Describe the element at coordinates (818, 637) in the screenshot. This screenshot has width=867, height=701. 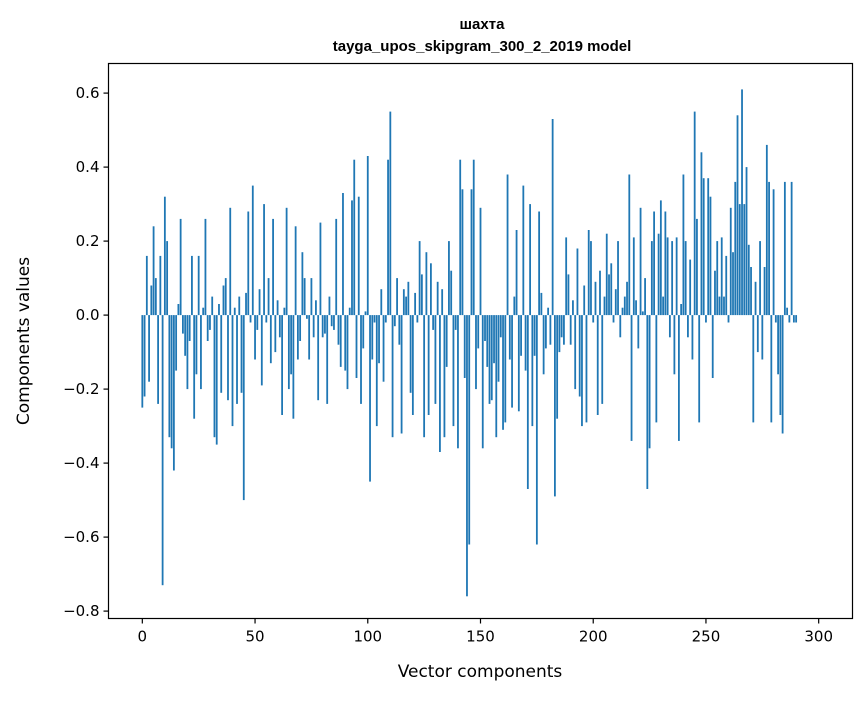
I see `x-tick-label: 300` at that location.